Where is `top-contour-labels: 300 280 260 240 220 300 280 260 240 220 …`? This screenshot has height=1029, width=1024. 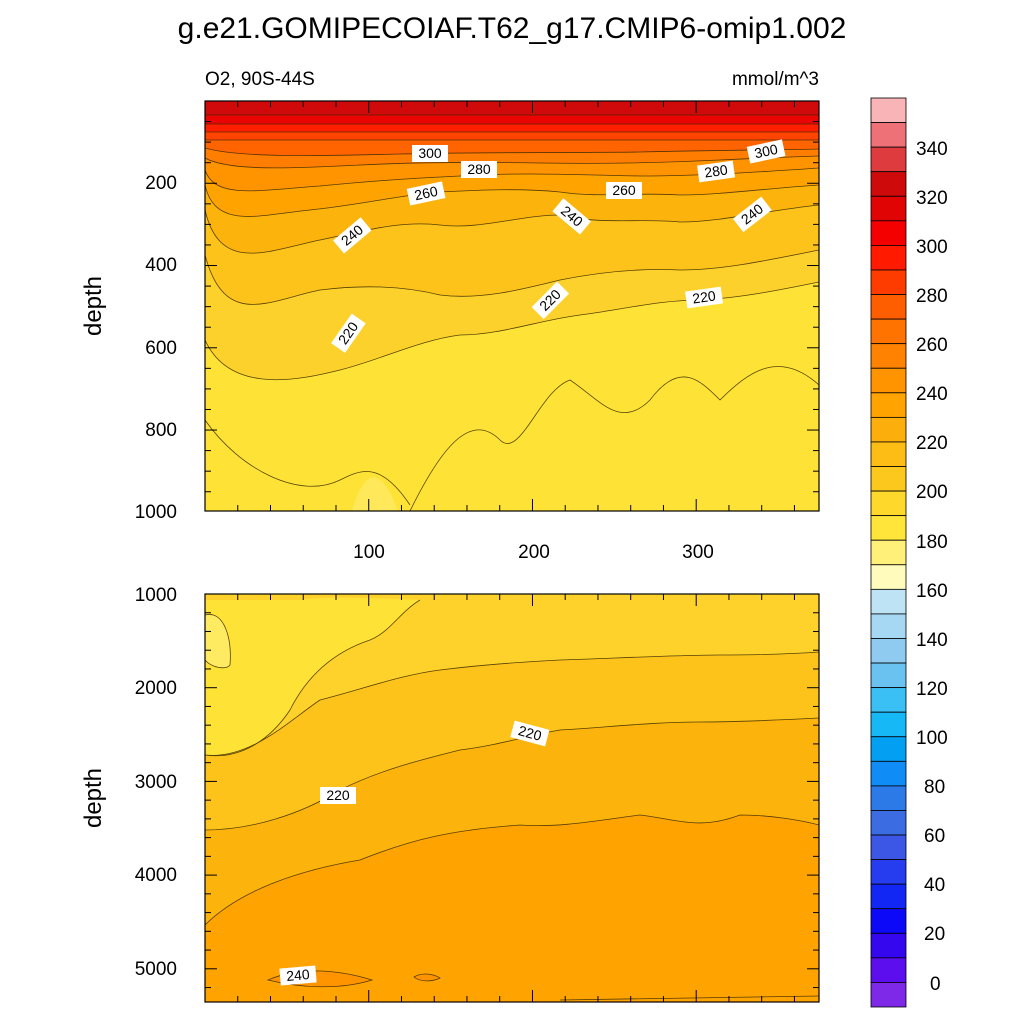 top-contour-labels: 300 280 260 240 220 300 280 260 240 220 … is located at coordinates (558, 246).